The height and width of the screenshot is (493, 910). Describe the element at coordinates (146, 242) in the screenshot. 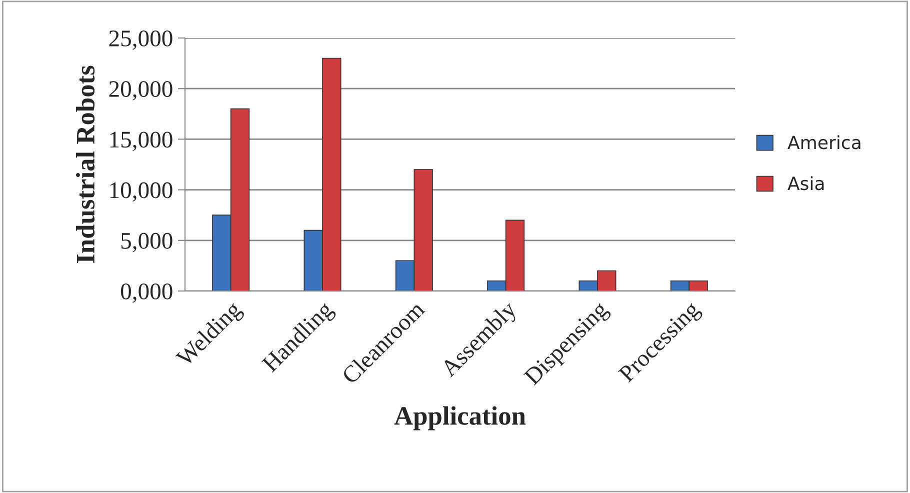

I see `y-tick-label: 5,000` at that location.